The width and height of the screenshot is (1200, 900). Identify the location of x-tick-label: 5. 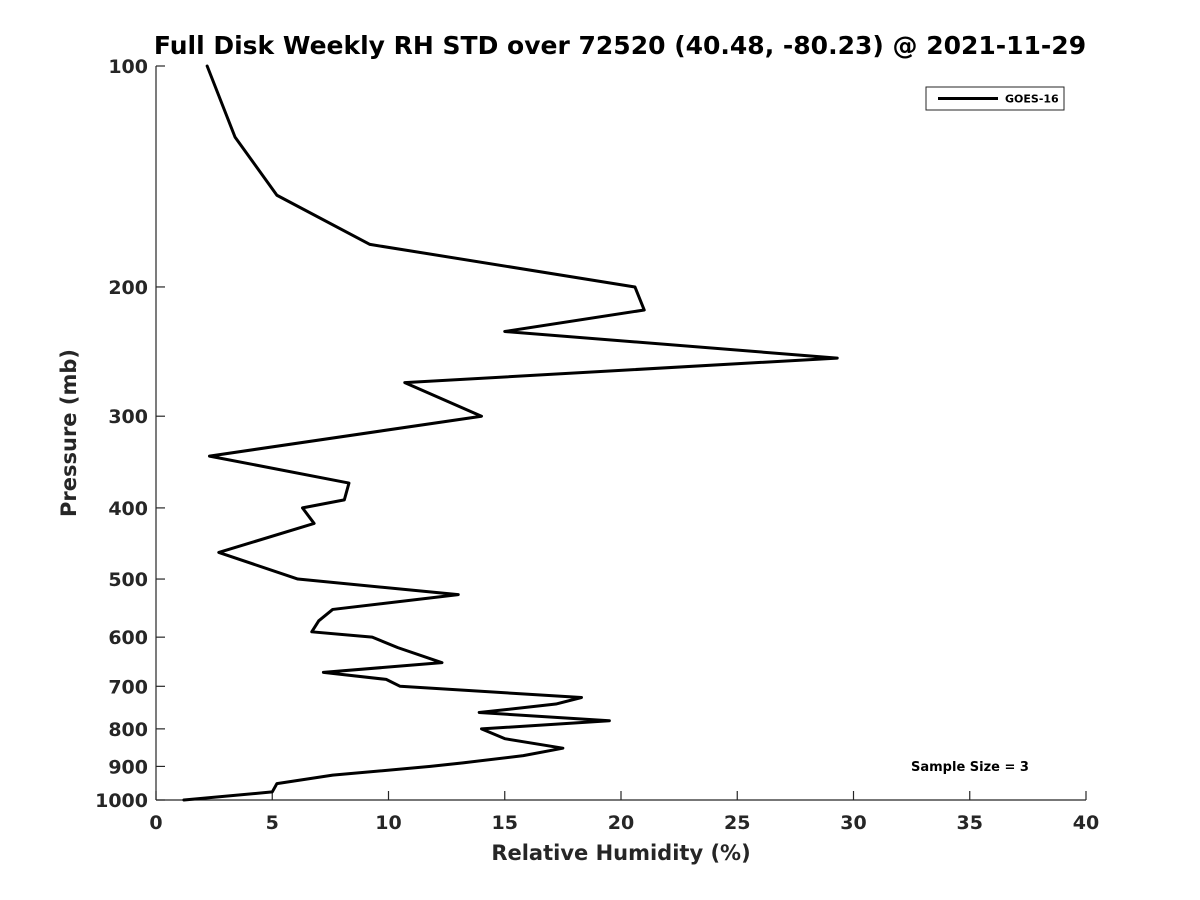
(272, 823).